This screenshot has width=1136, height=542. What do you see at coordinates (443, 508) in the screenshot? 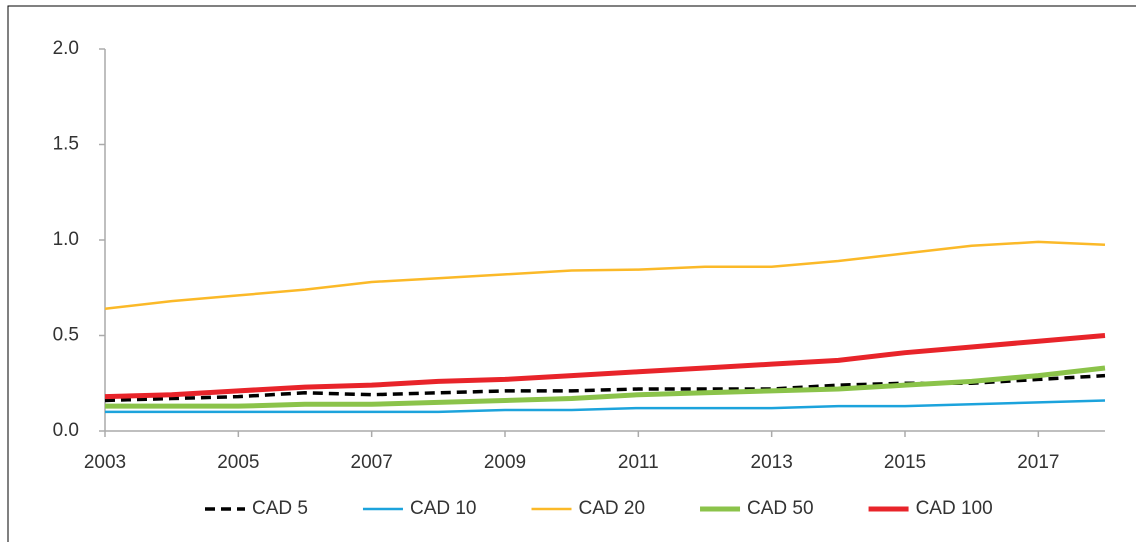
I see `legend-label: CAD 10` at bounding box center [443, 508].